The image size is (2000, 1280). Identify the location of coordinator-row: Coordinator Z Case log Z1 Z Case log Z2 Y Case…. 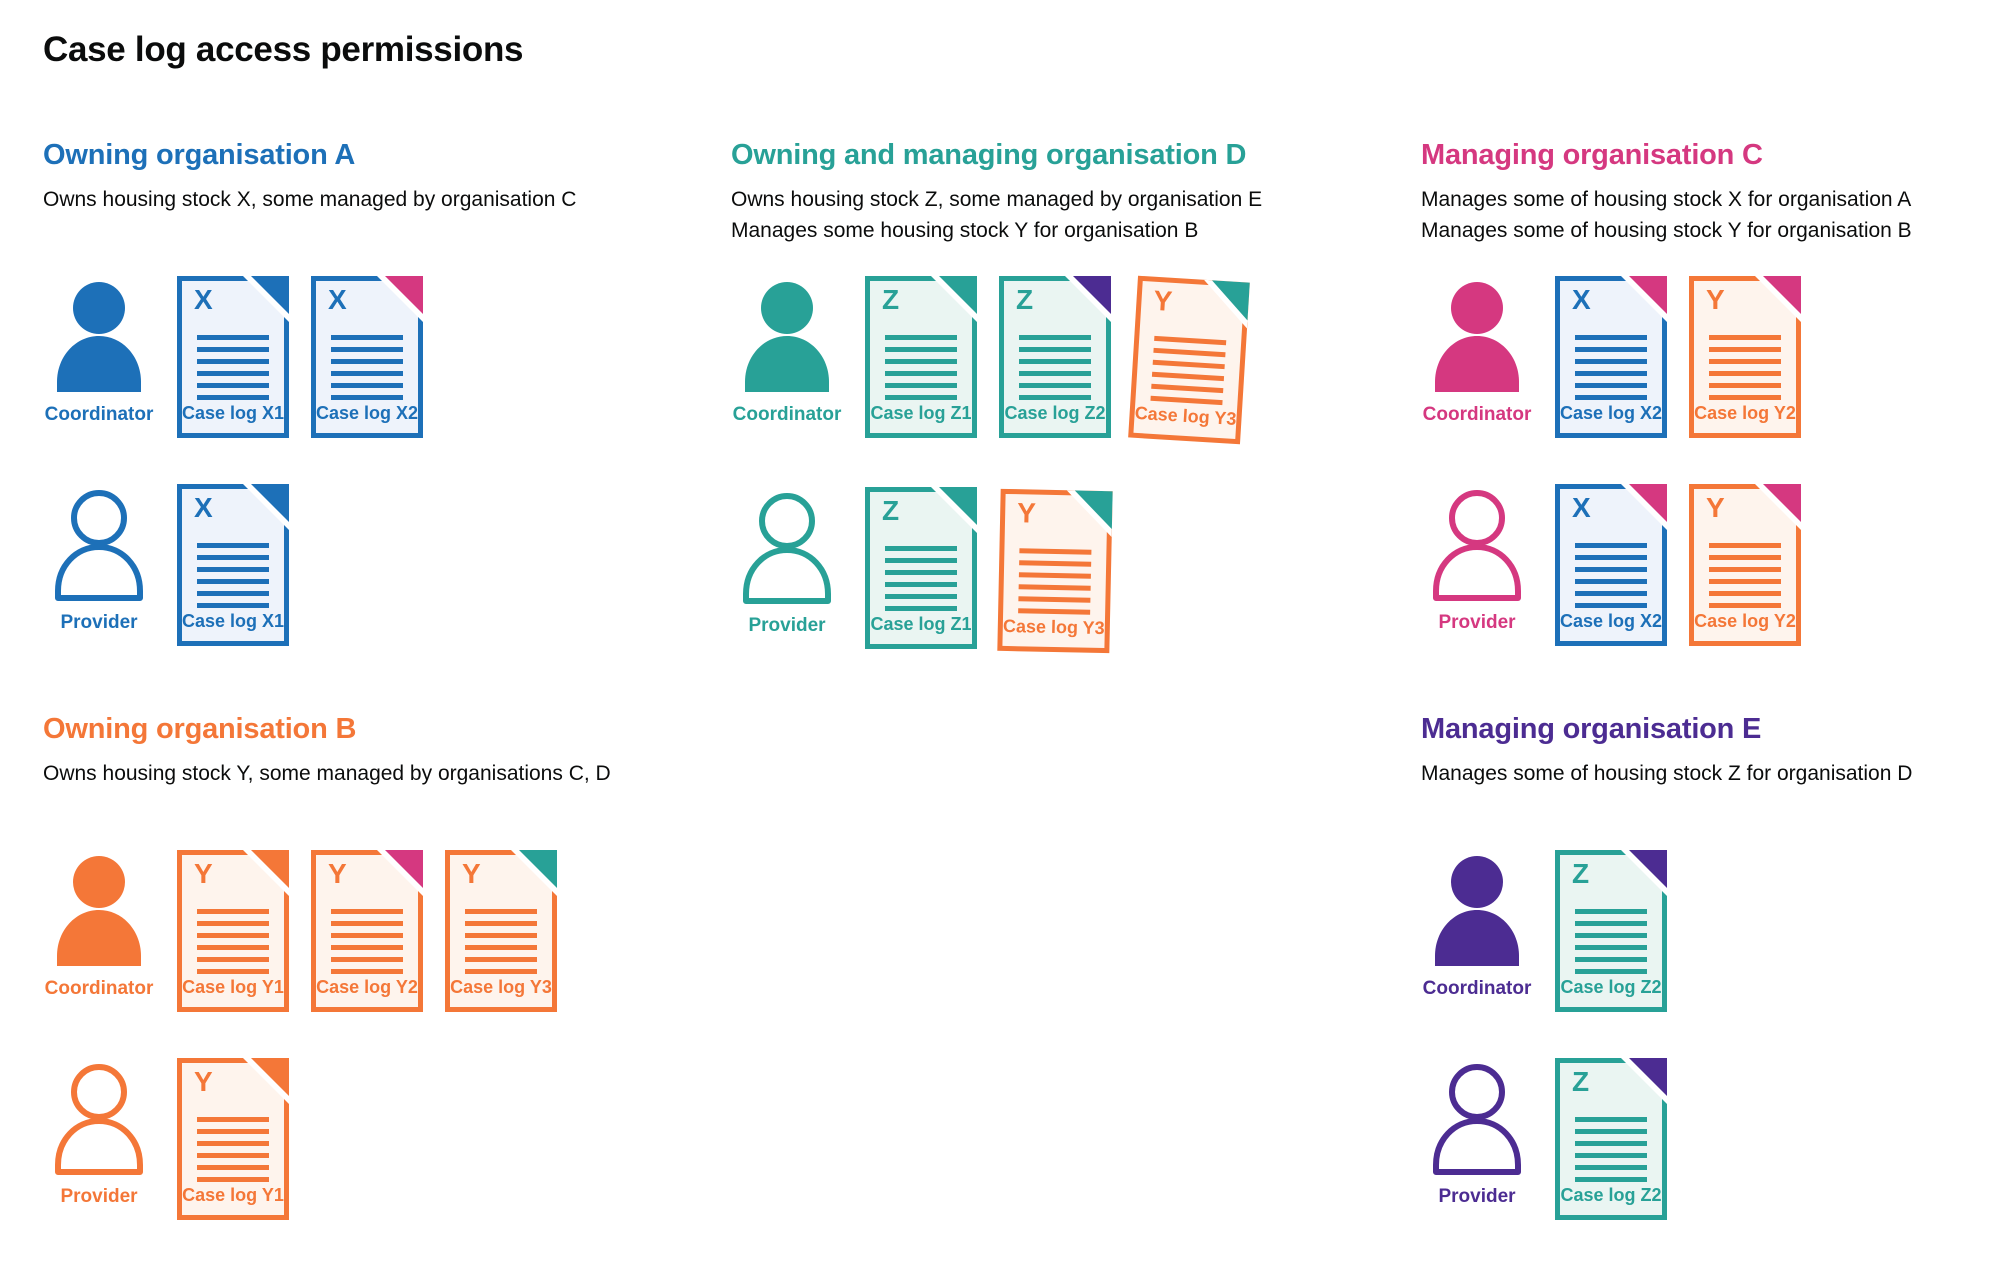
(1046, 360).